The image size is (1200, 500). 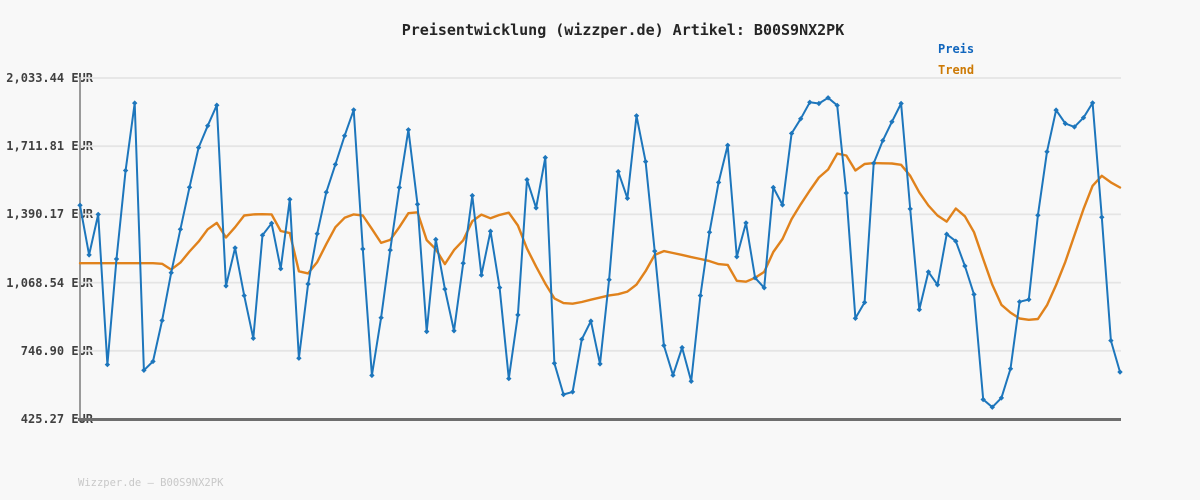 What do you see at coordinates (956, 60) in the screenshot?
I see `chart-legend: Preis Trend` at bounding box center [956, 60].